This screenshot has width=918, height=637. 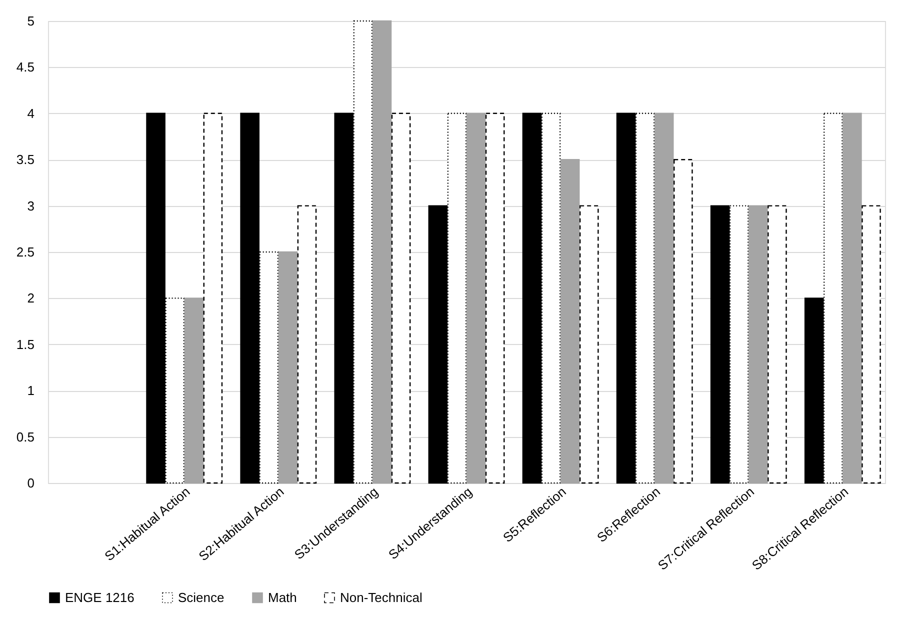 What do you see at coordinates (282, 597) in the screenshot?
I see `legend-label: Math` at bounding box center [282, 597].